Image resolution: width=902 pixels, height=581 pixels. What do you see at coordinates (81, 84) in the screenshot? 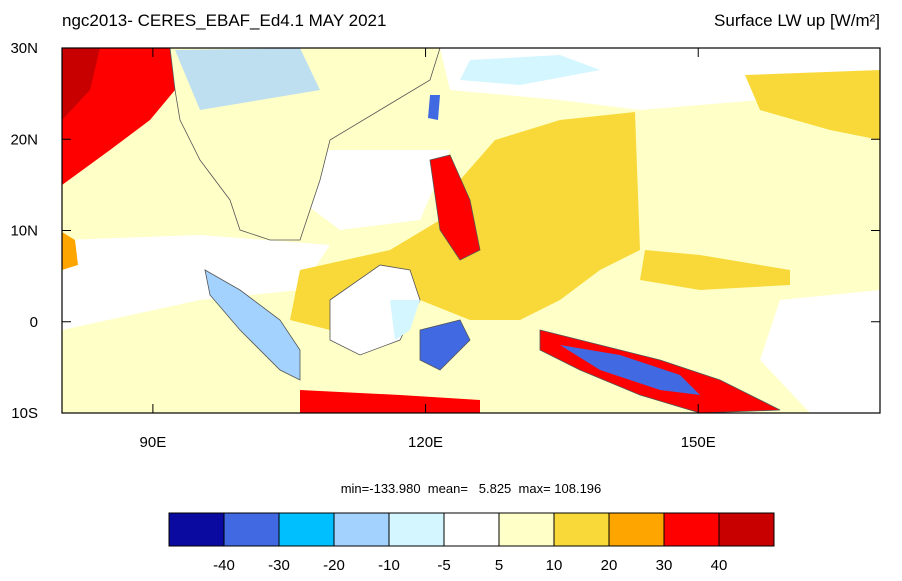
I see `hot-land` at bounding box center [81, 84].